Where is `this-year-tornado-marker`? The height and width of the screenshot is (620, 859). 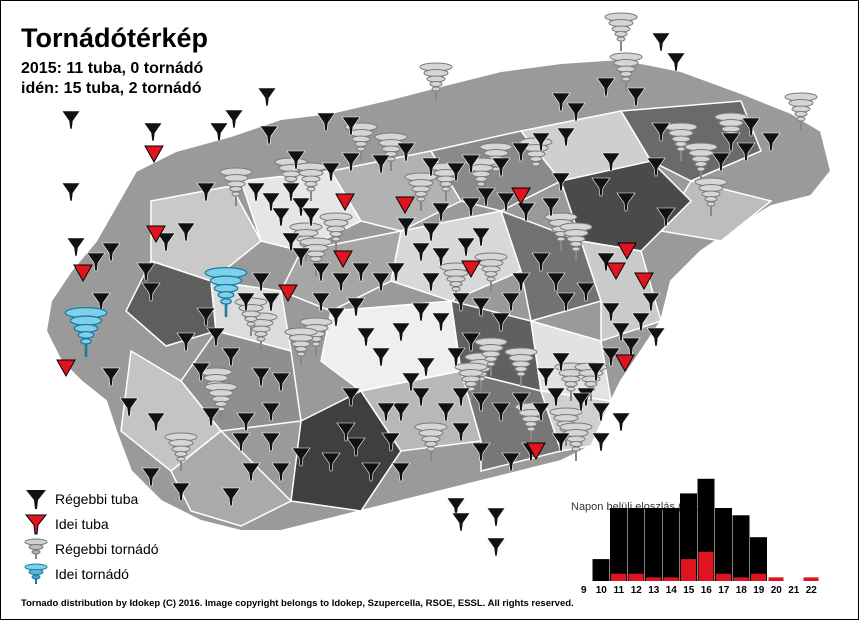
this-year-tornado-marker is located at coordinates (86, 331).